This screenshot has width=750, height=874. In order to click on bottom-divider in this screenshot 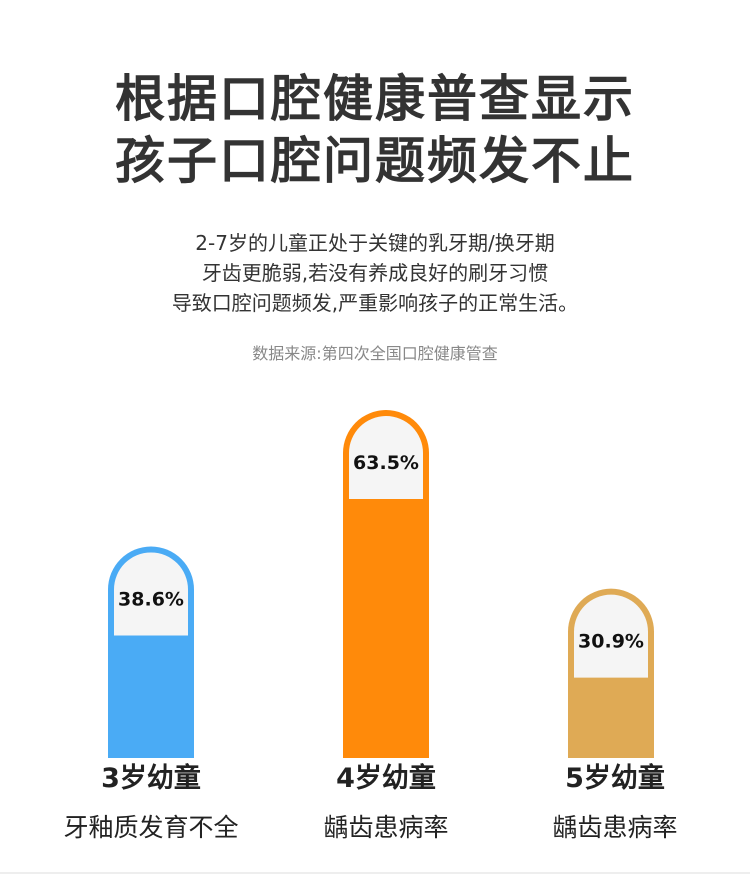, I will do `click(375, 873)`.